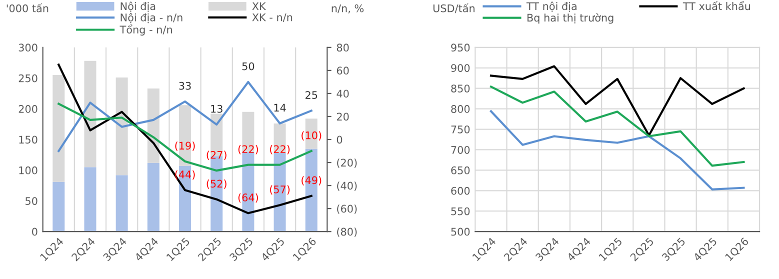 Image resolution: width=779 pixels, height=279 pixels. Describe the element at coordinates (151, 18) in the screenshot. I see `legend-label: Nội địa - n/n` at that location.